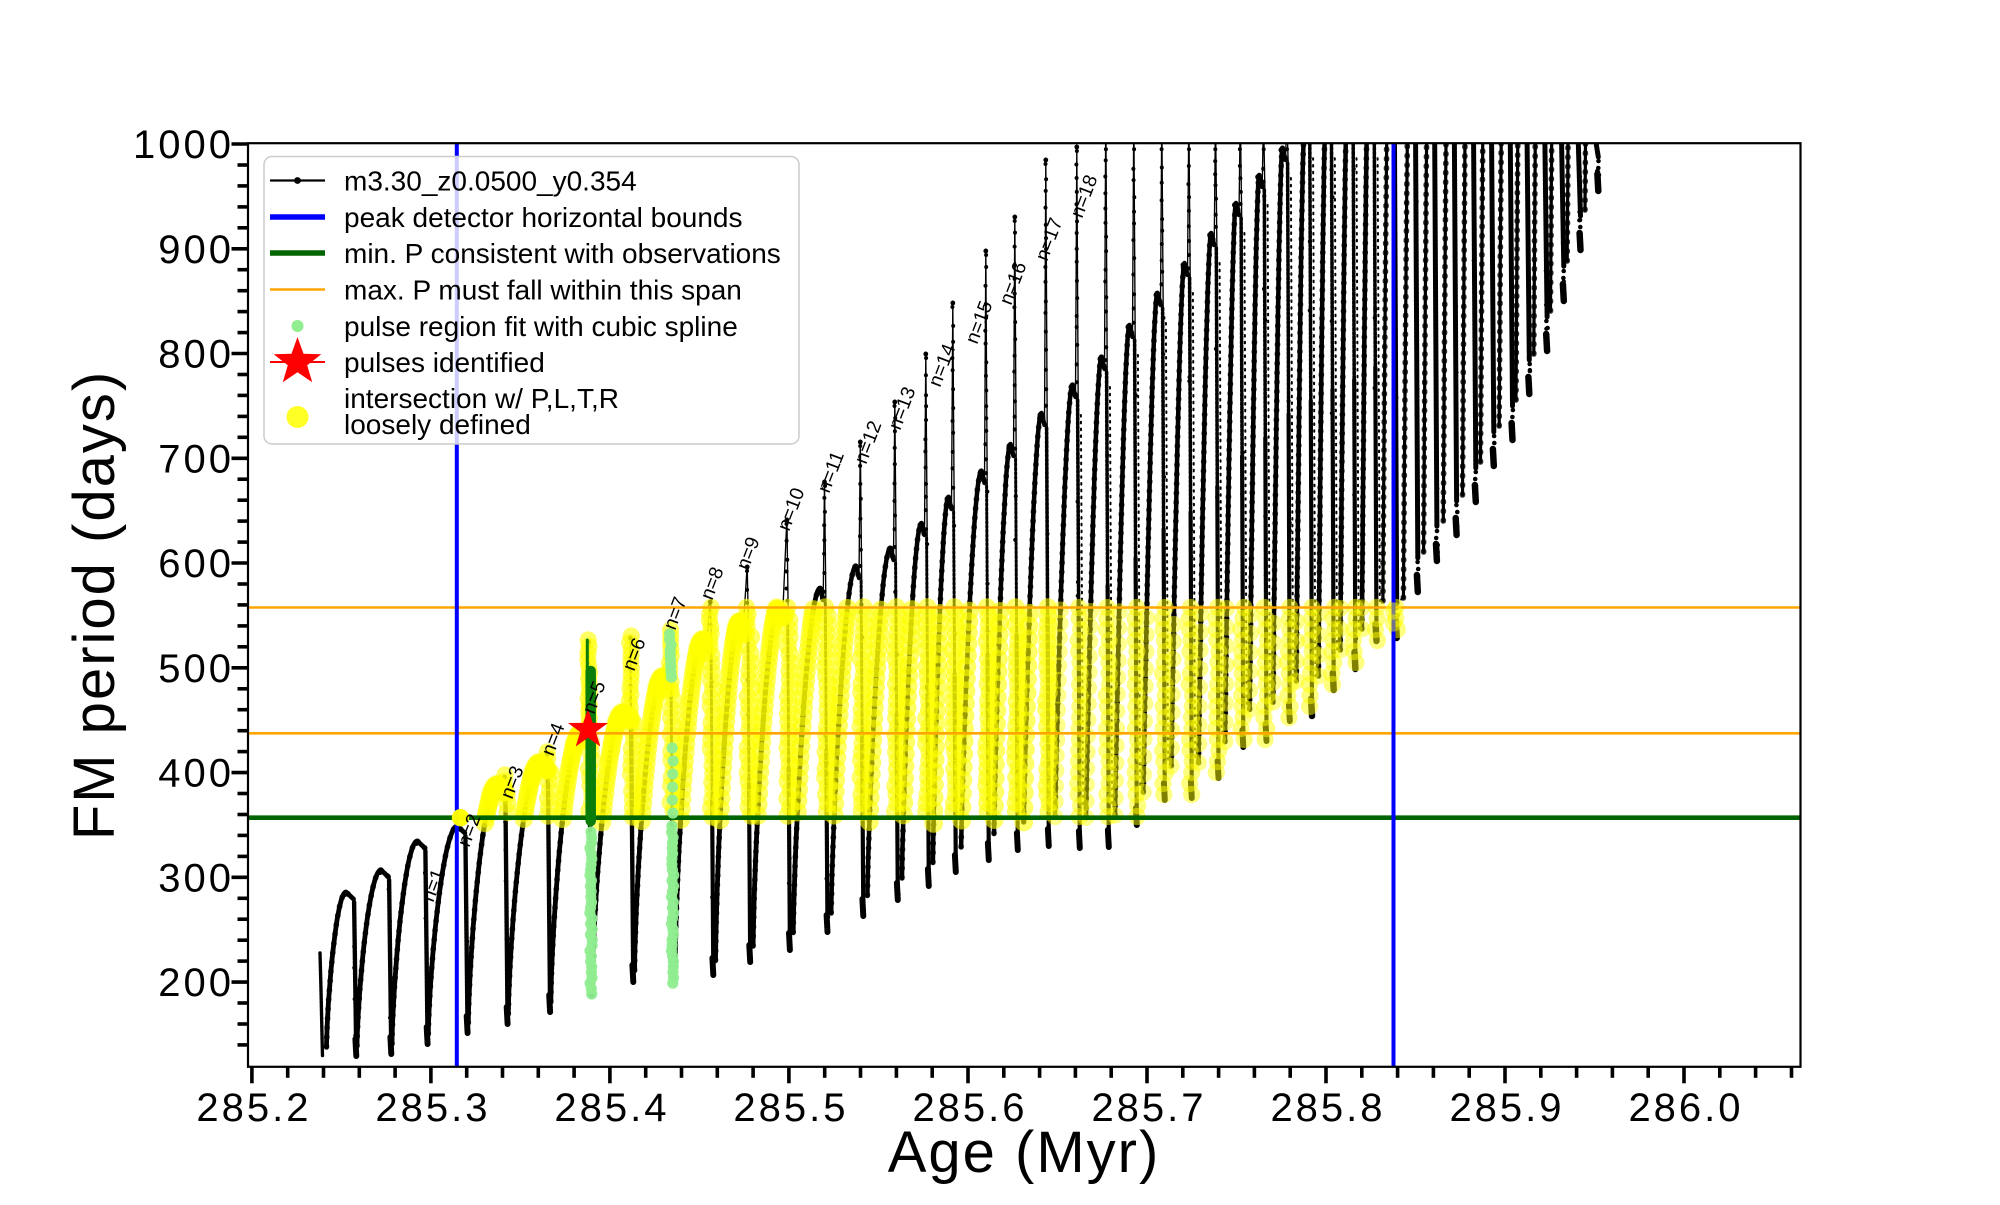 The height and width of the screenshot is (1205, 2000). What do you see at coordinates (1327, 1108) in the screenshot?
I see `svg-text: 285.8` at bounding box center [1327, 1108].